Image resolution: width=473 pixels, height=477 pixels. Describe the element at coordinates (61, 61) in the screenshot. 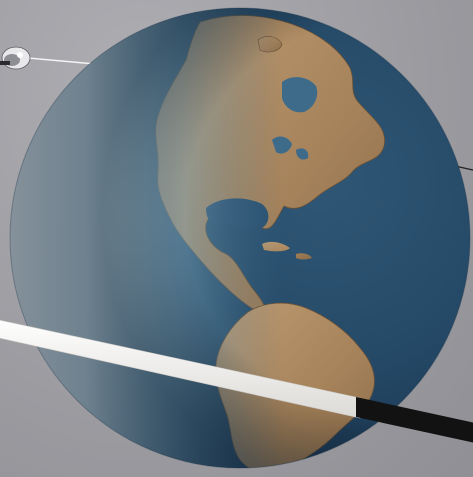

I see `tether-line` at that location.